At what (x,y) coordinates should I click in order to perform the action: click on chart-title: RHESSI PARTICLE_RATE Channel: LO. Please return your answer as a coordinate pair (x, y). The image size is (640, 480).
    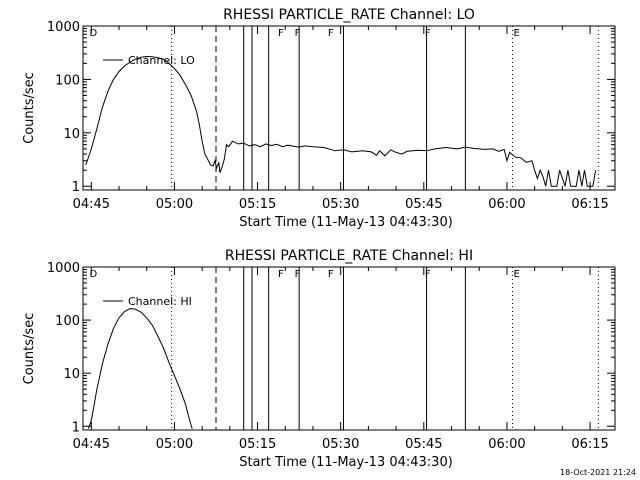
    Looking at the image, I should click on (349, 15).